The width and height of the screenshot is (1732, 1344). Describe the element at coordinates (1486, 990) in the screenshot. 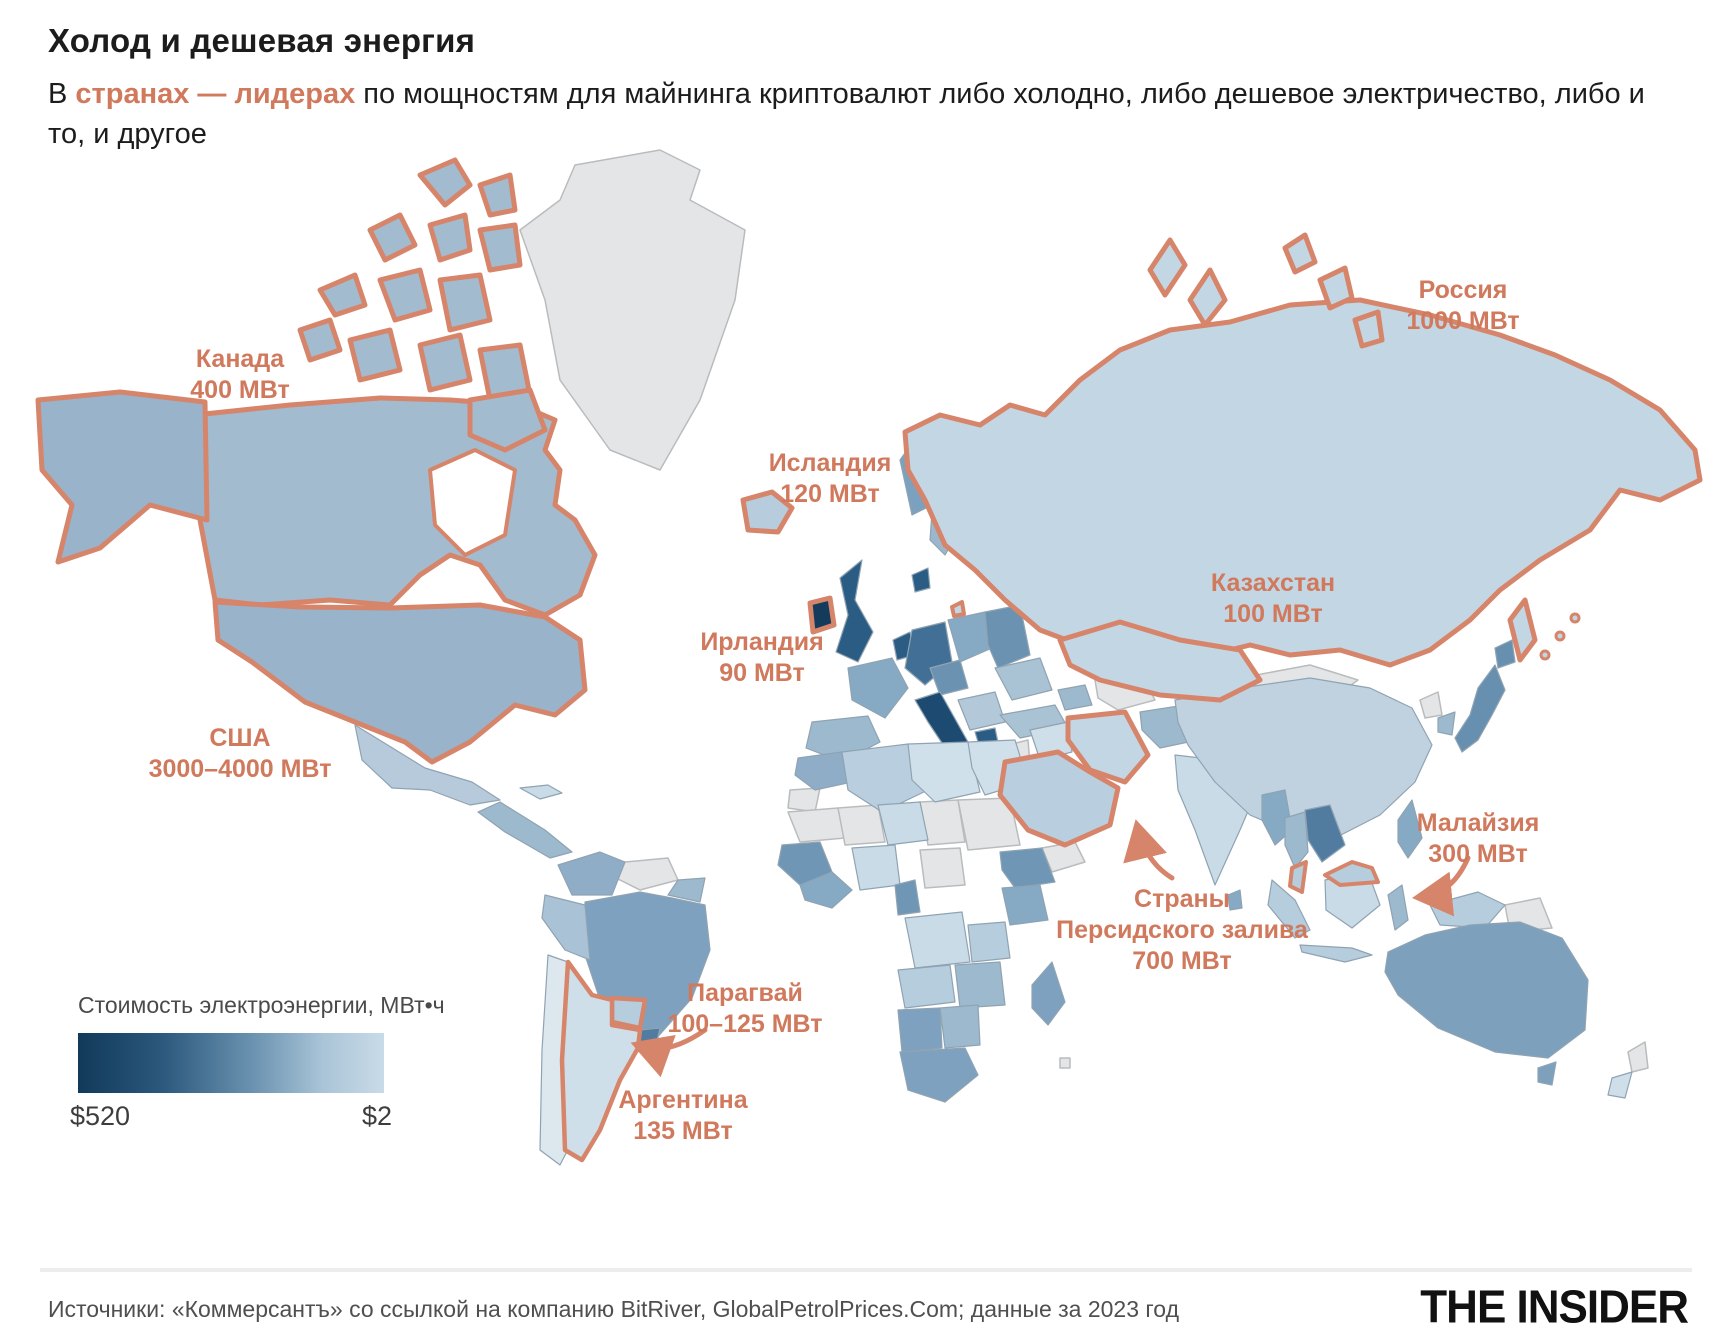

I see `country-australia` at that location.